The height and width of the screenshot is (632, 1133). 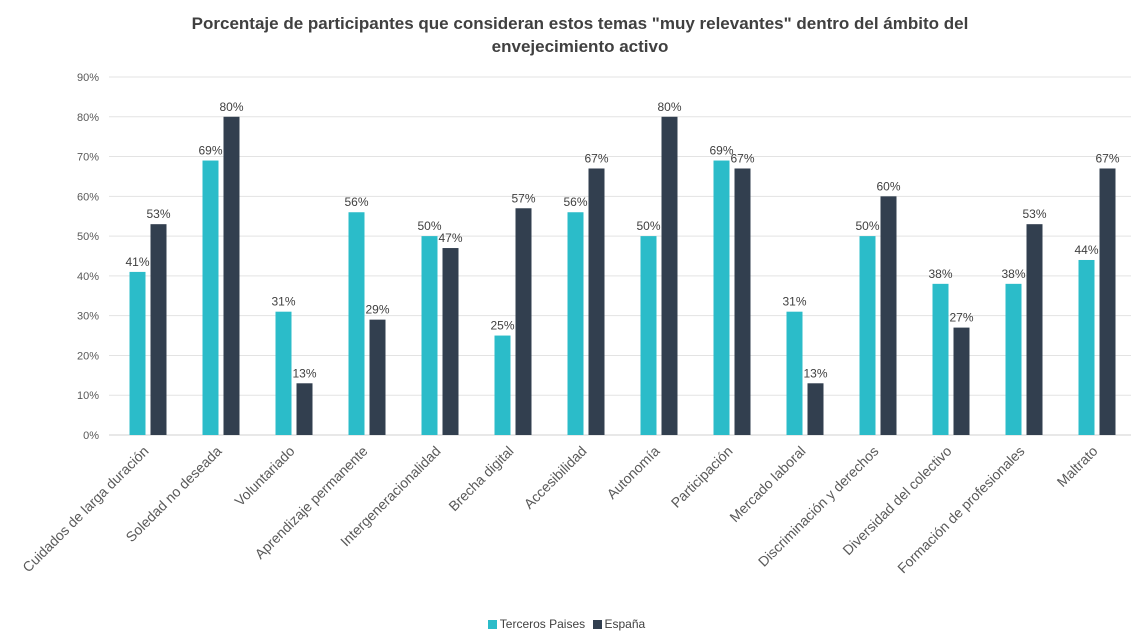 I want to click on y-tick-label: 40%, so click(x=88, y=277).